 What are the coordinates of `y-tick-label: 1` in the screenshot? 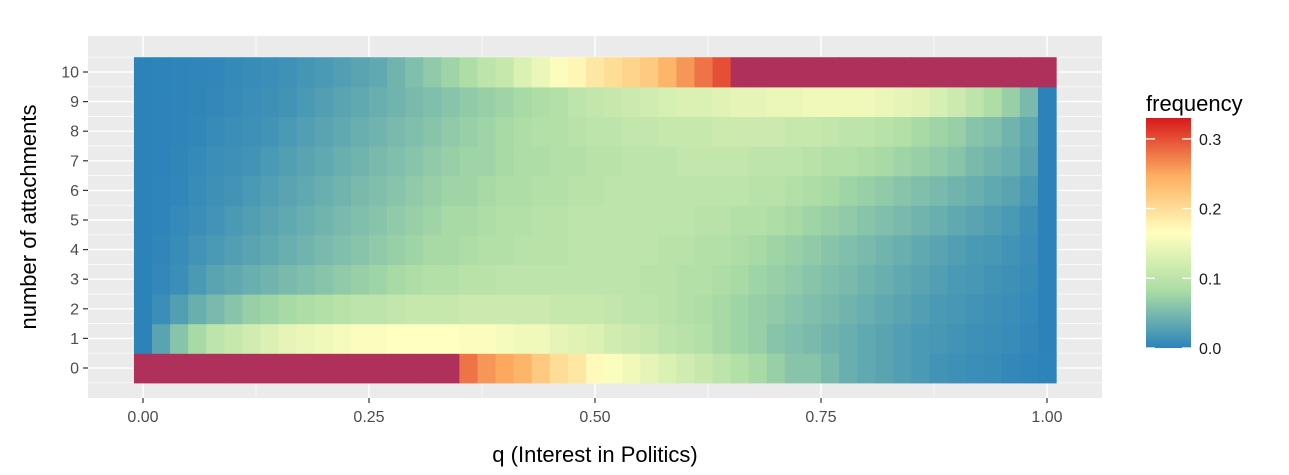 It's located at (74, 339).